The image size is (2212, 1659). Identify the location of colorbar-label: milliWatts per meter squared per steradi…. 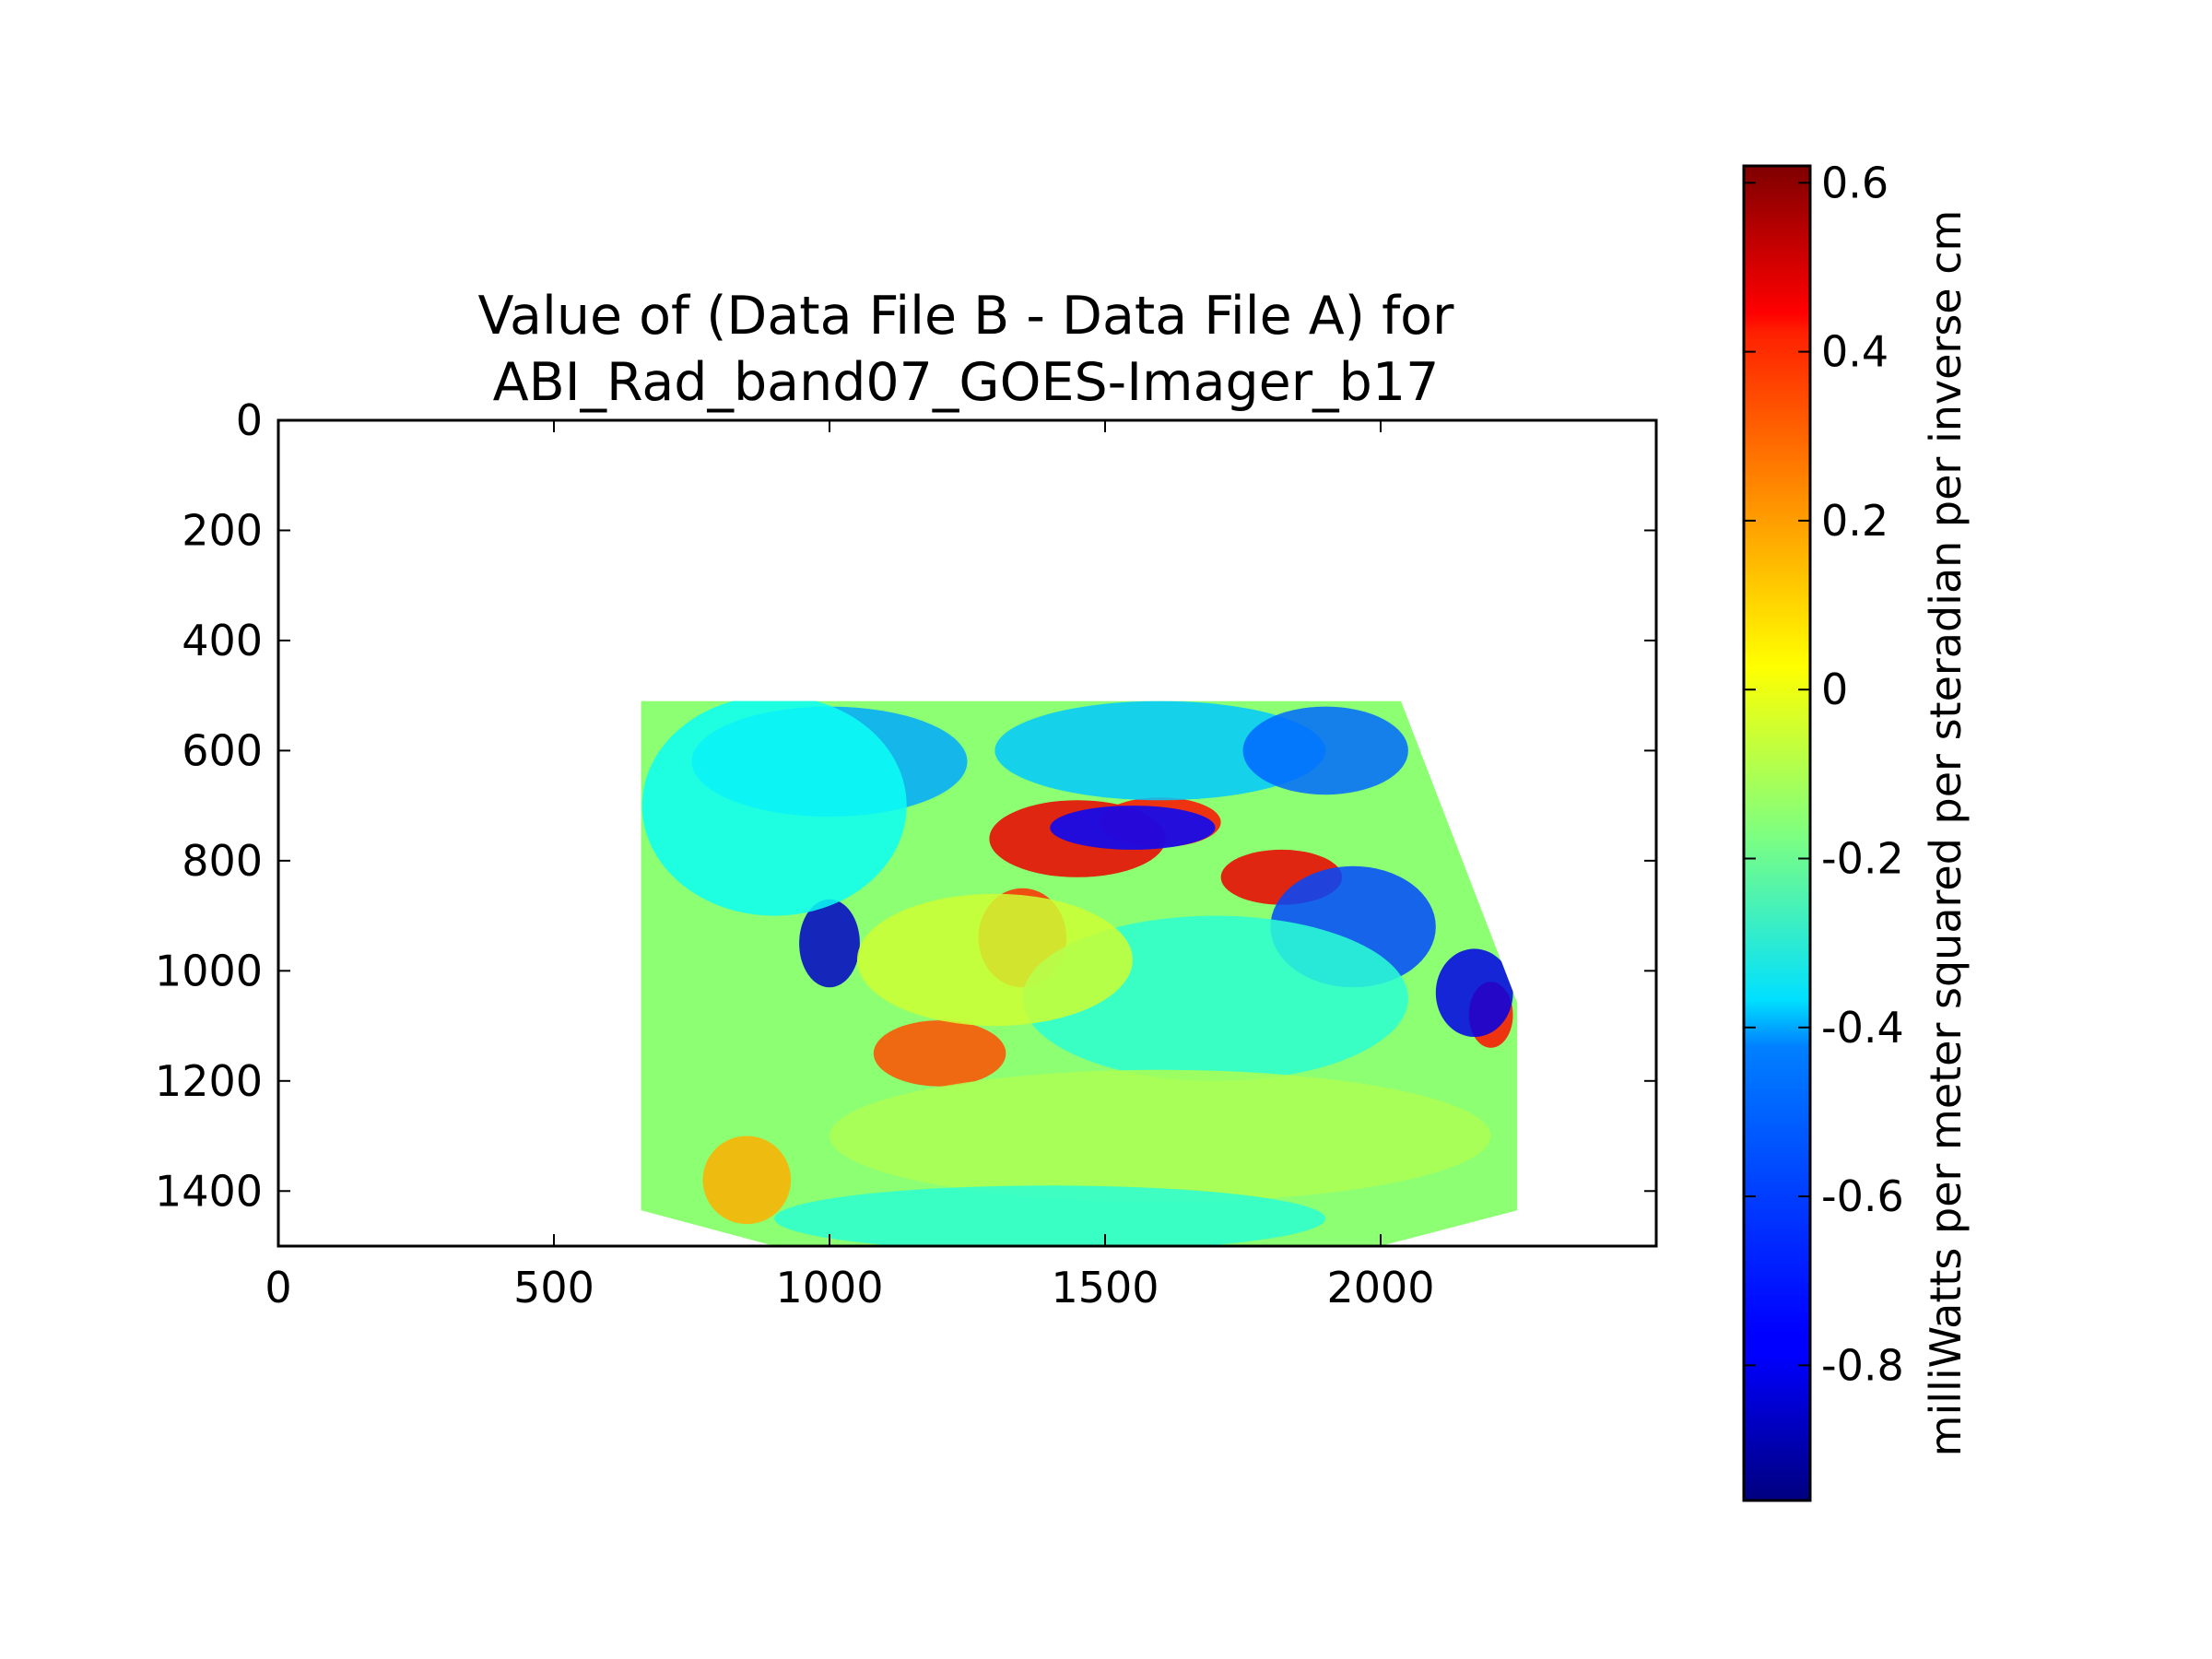
(1946, 833).